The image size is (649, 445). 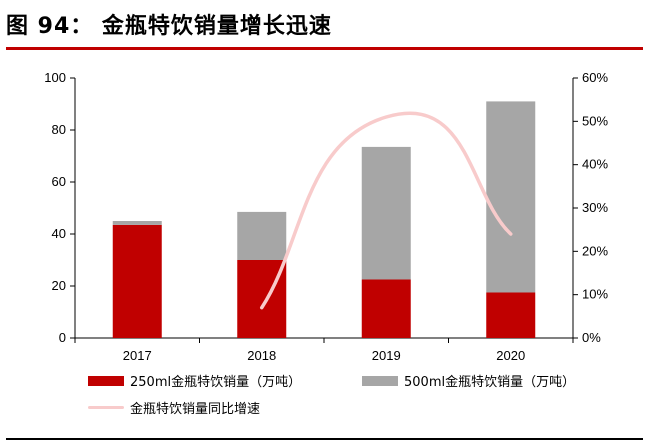 I want to click on right-tick-label: 20%, so click(x=595, y=250).